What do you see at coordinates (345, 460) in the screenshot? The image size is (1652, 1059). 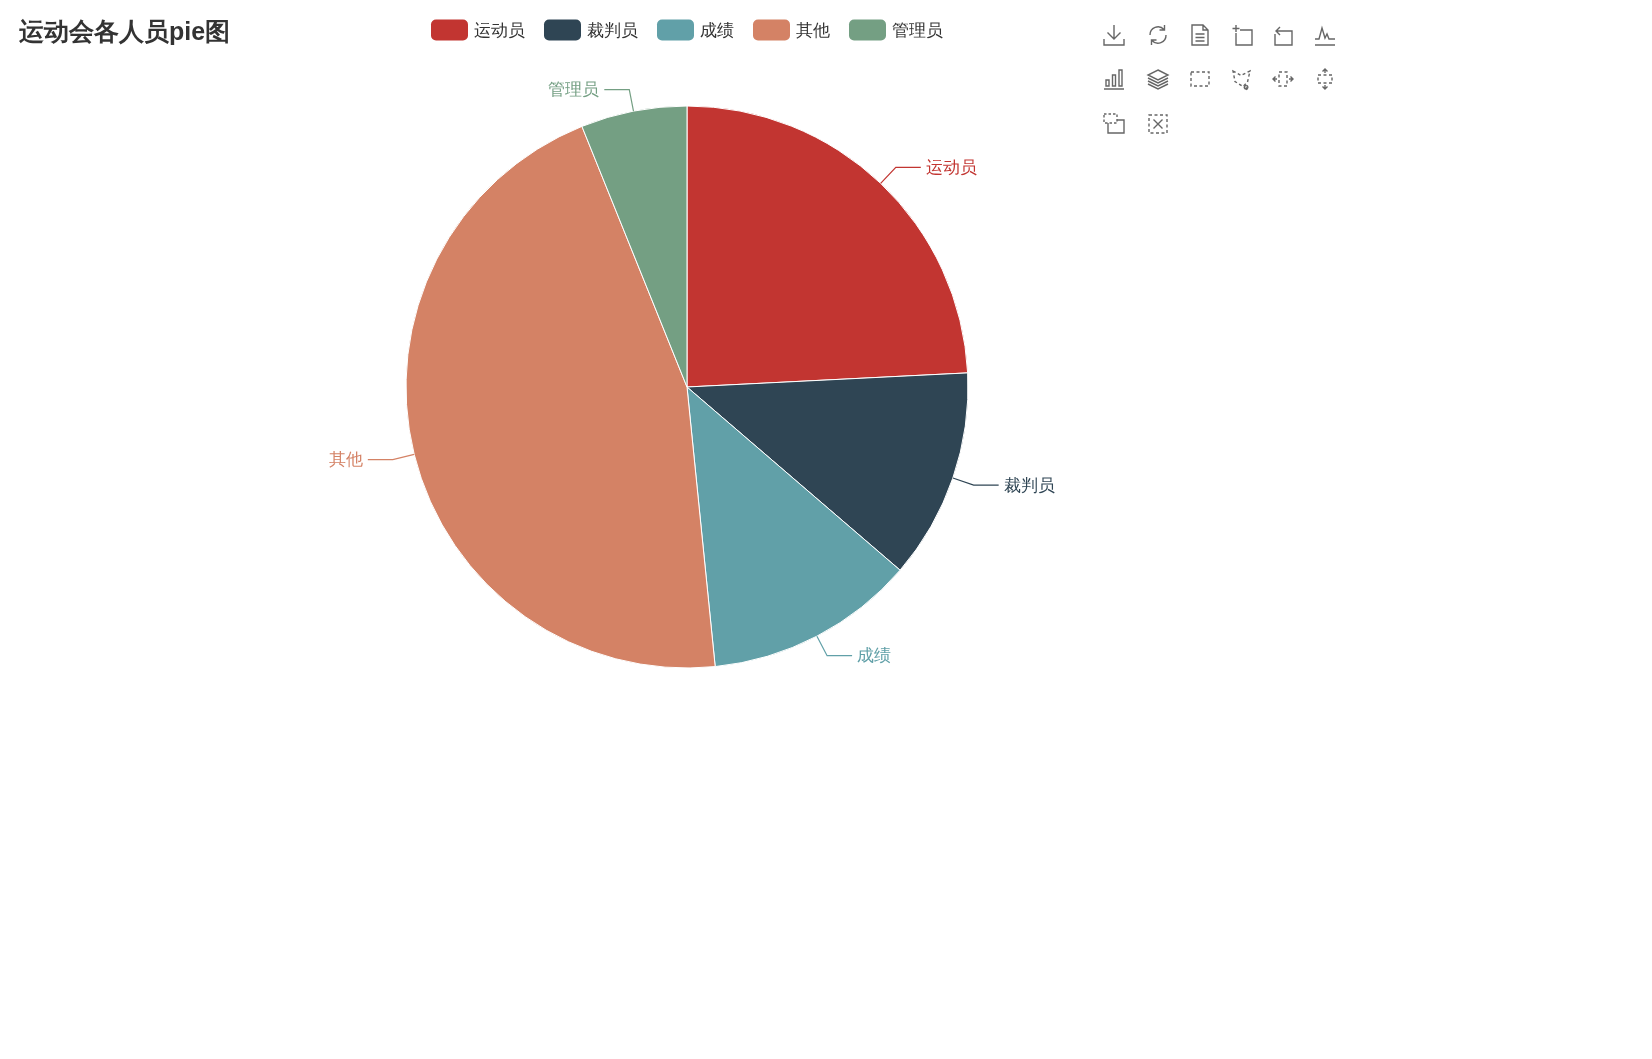 I see `slice-label: 其他` at bounding box center [345, 460].